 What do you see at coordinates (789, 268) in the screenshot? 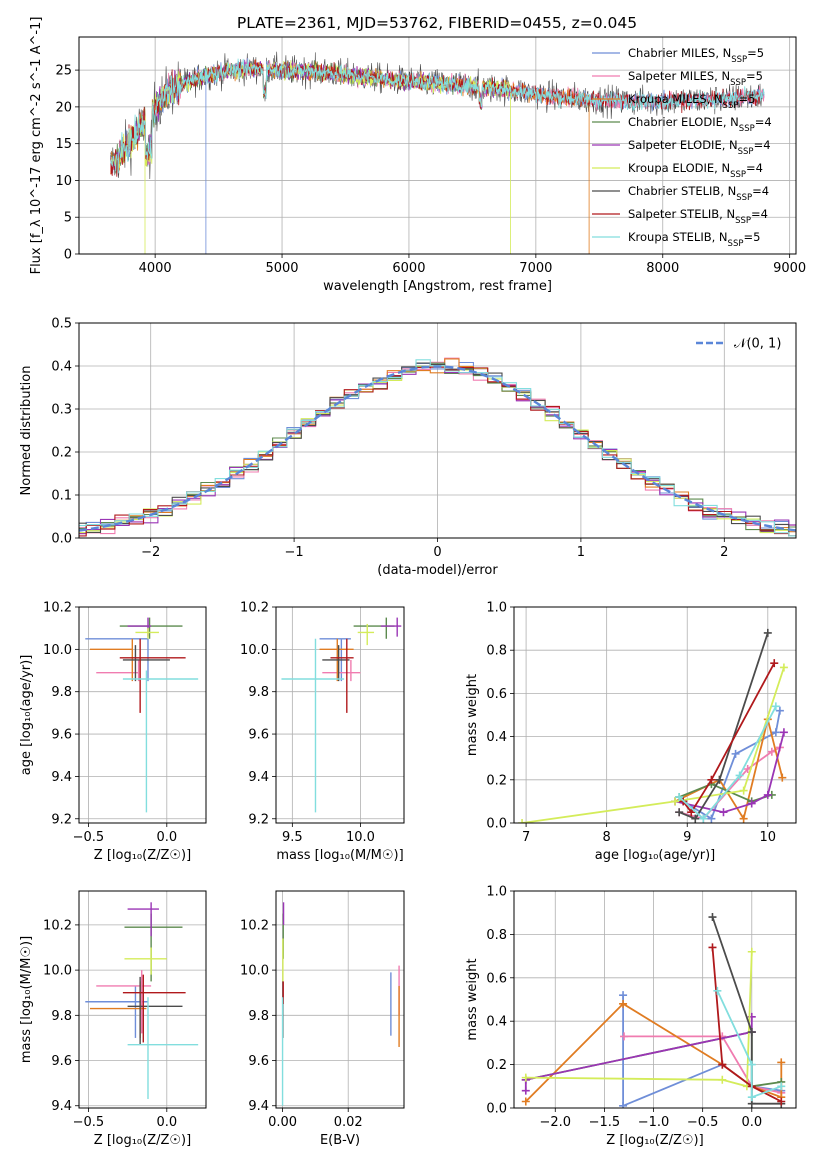
I see `x-tick-label: 9000` at bounding box center [789, 268].